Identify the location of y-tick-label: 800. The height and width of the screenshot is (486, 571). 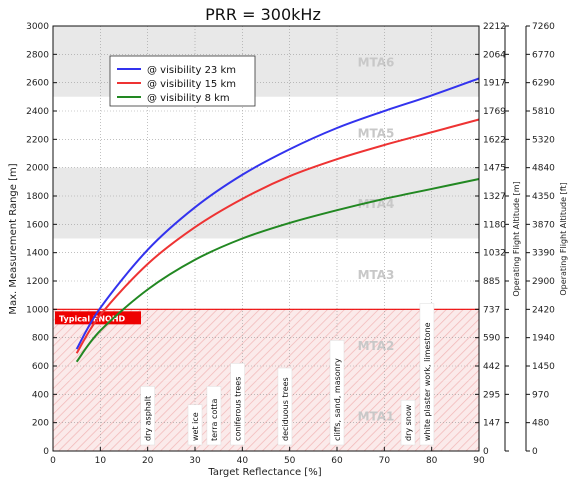
(40, 339).